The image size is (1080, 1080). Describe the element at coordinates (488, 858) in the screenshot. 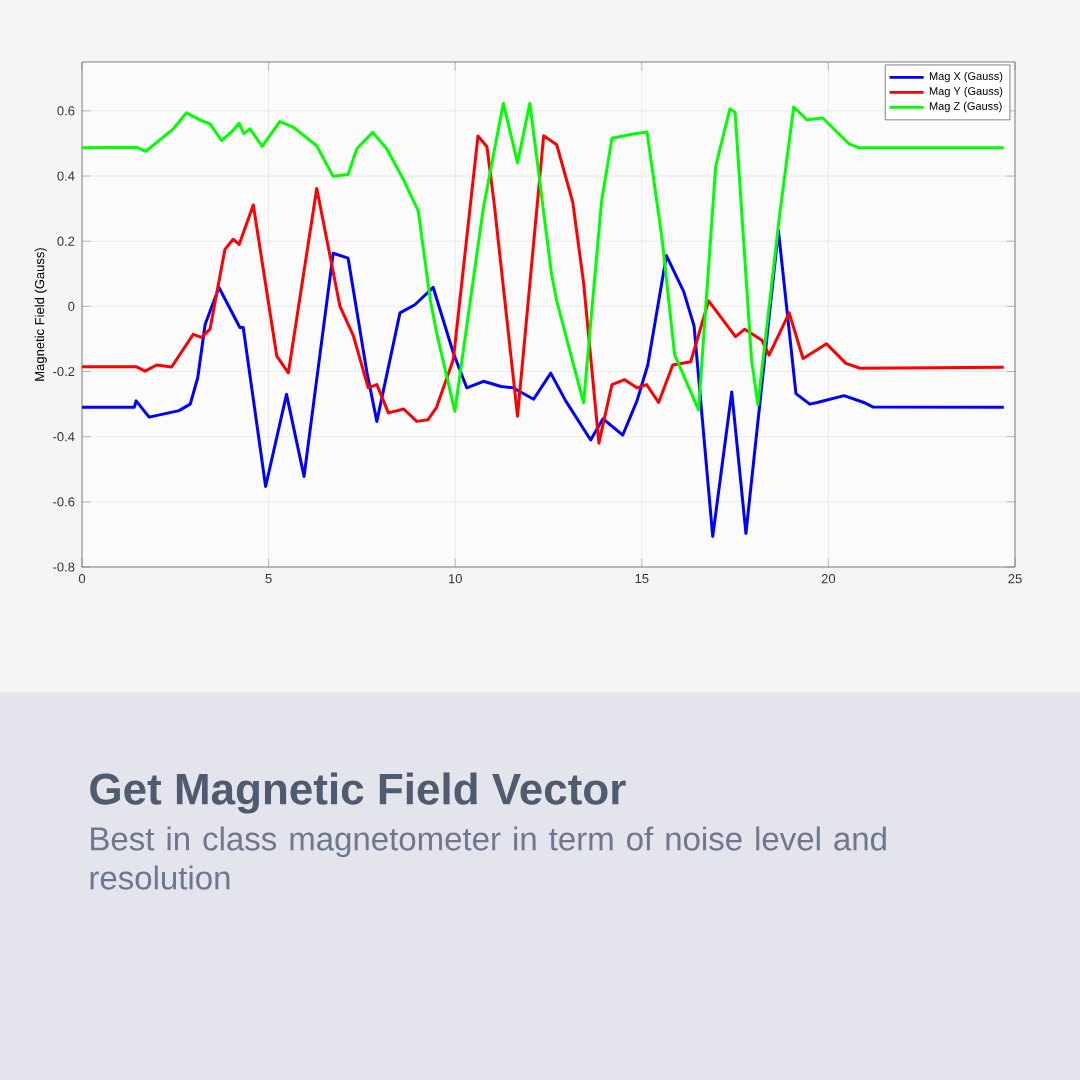

I see `text: Best in class magnetometer in term of noise level and resolution` at that location.